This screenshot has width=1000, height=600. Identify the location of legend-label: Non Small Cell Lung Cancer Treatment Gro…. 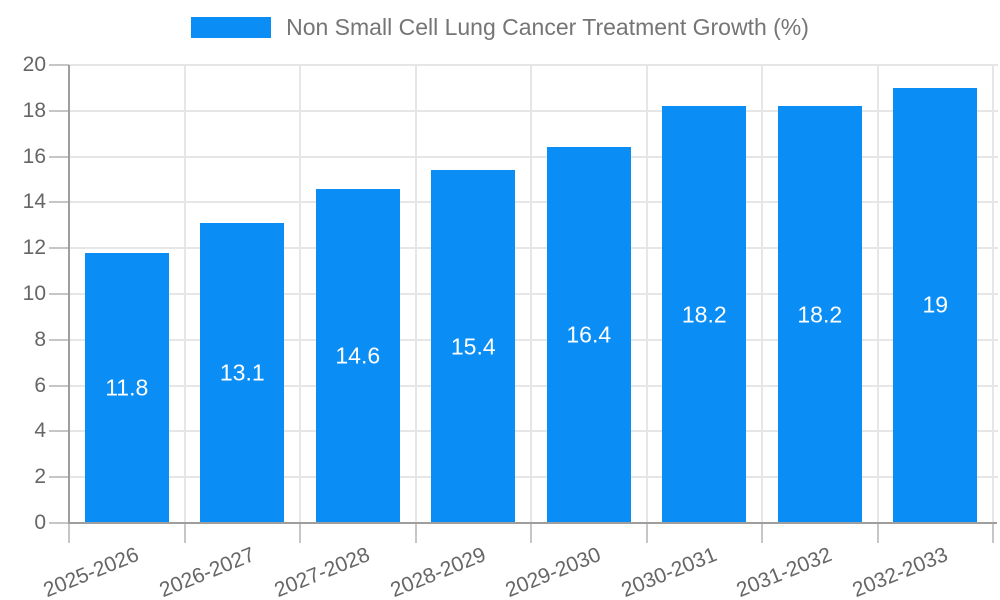
(547, 27).